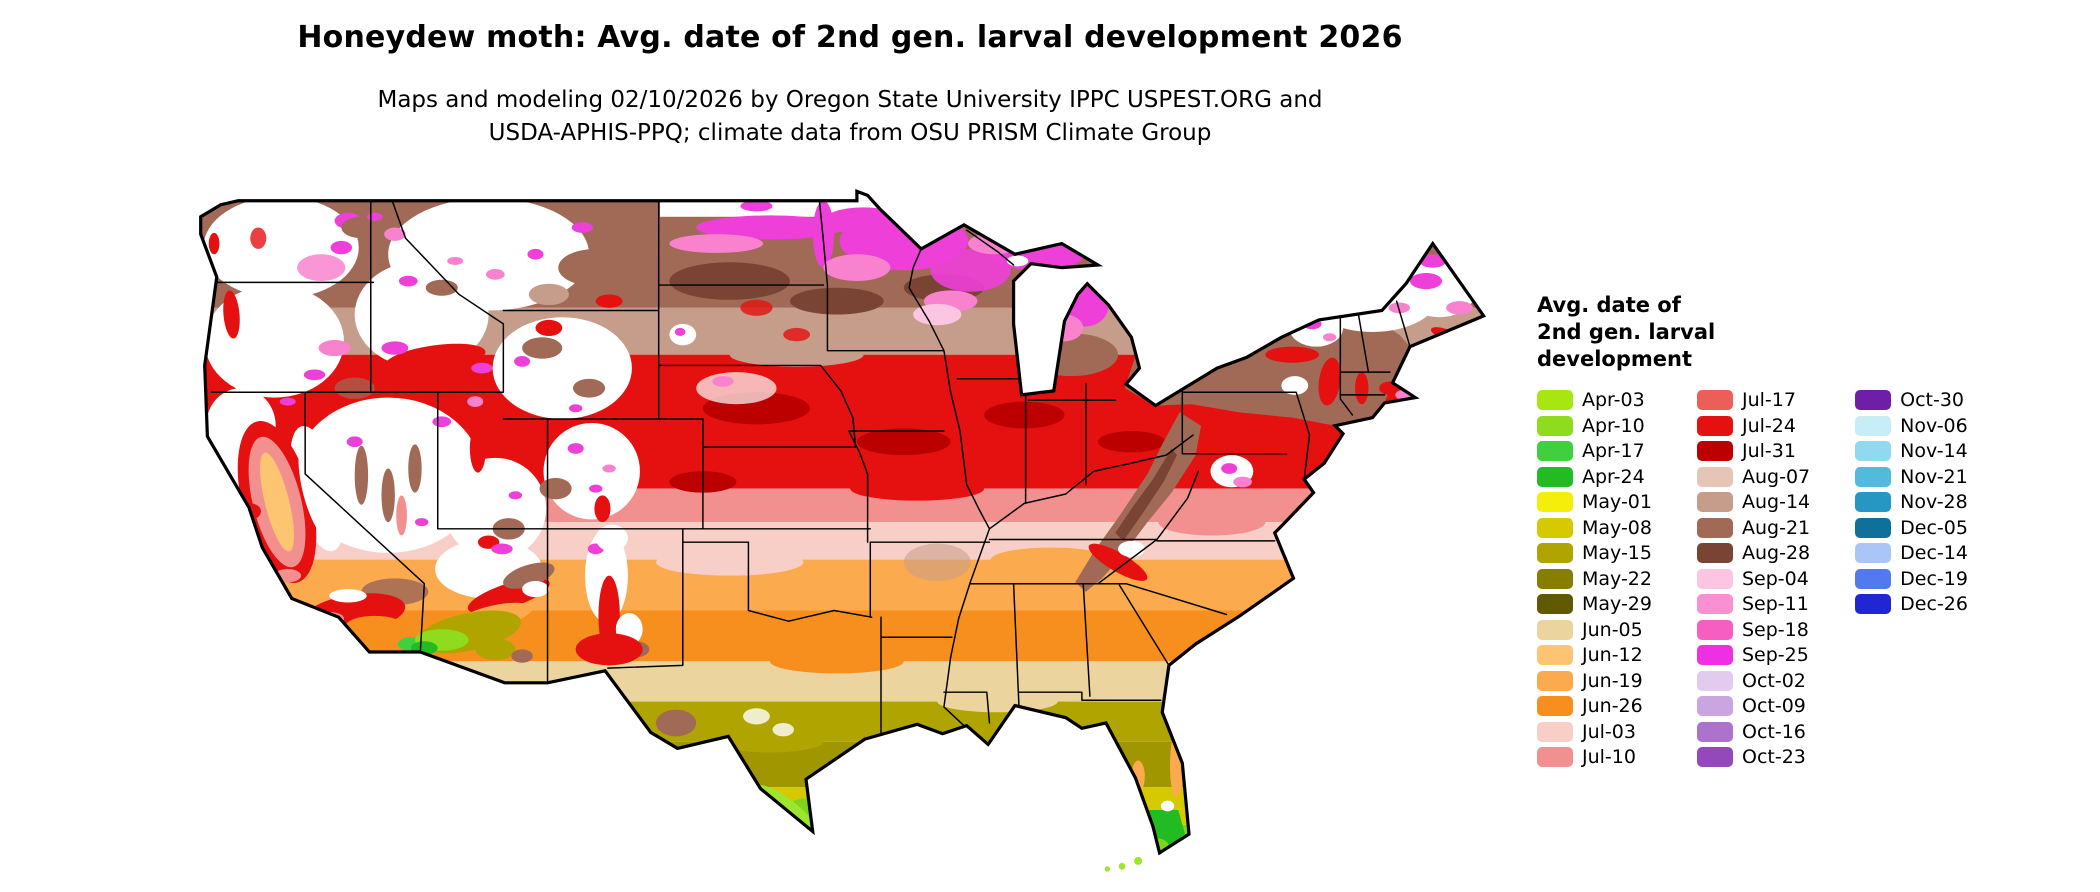 Image resolution: width=2100 pixels, height=892 pixels. What do you see at coordinates (1934, 425) in the screenshot?
I see `legend-entry-label: Nov-06` at bounding box center [1934, 425].